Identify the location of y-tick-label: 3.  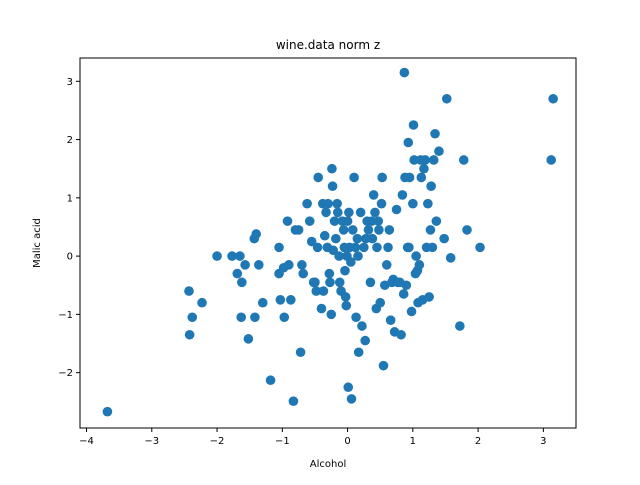
(70, 82).